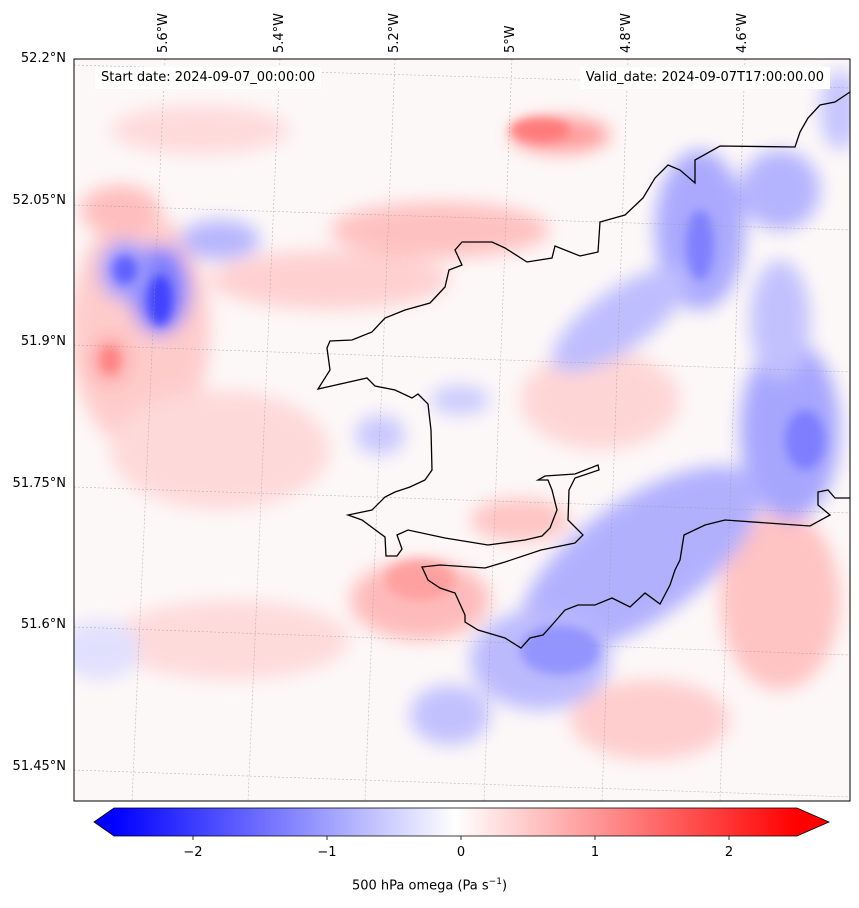 Image resolution: width=859 pixels, height=908 pixels. Describe the element at coordinates (163, 32) in the screenshot. I see `lon-label-5-6: 5.6°W` at that location.